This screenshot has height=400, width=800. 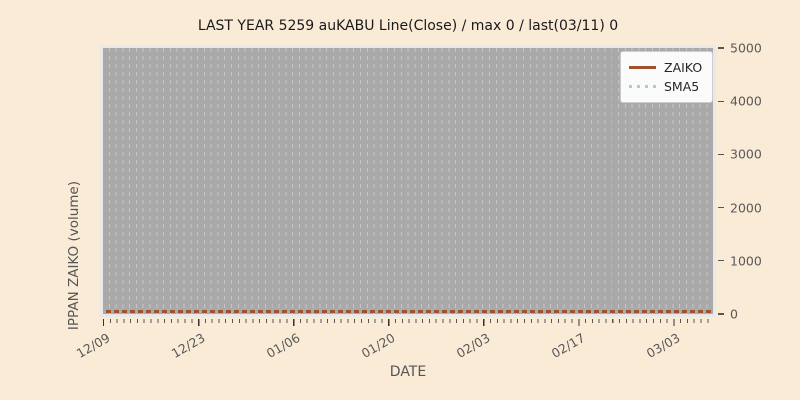 I want to click on legend-item-zaiko: ZAIKO, so click(x=666, y=67).